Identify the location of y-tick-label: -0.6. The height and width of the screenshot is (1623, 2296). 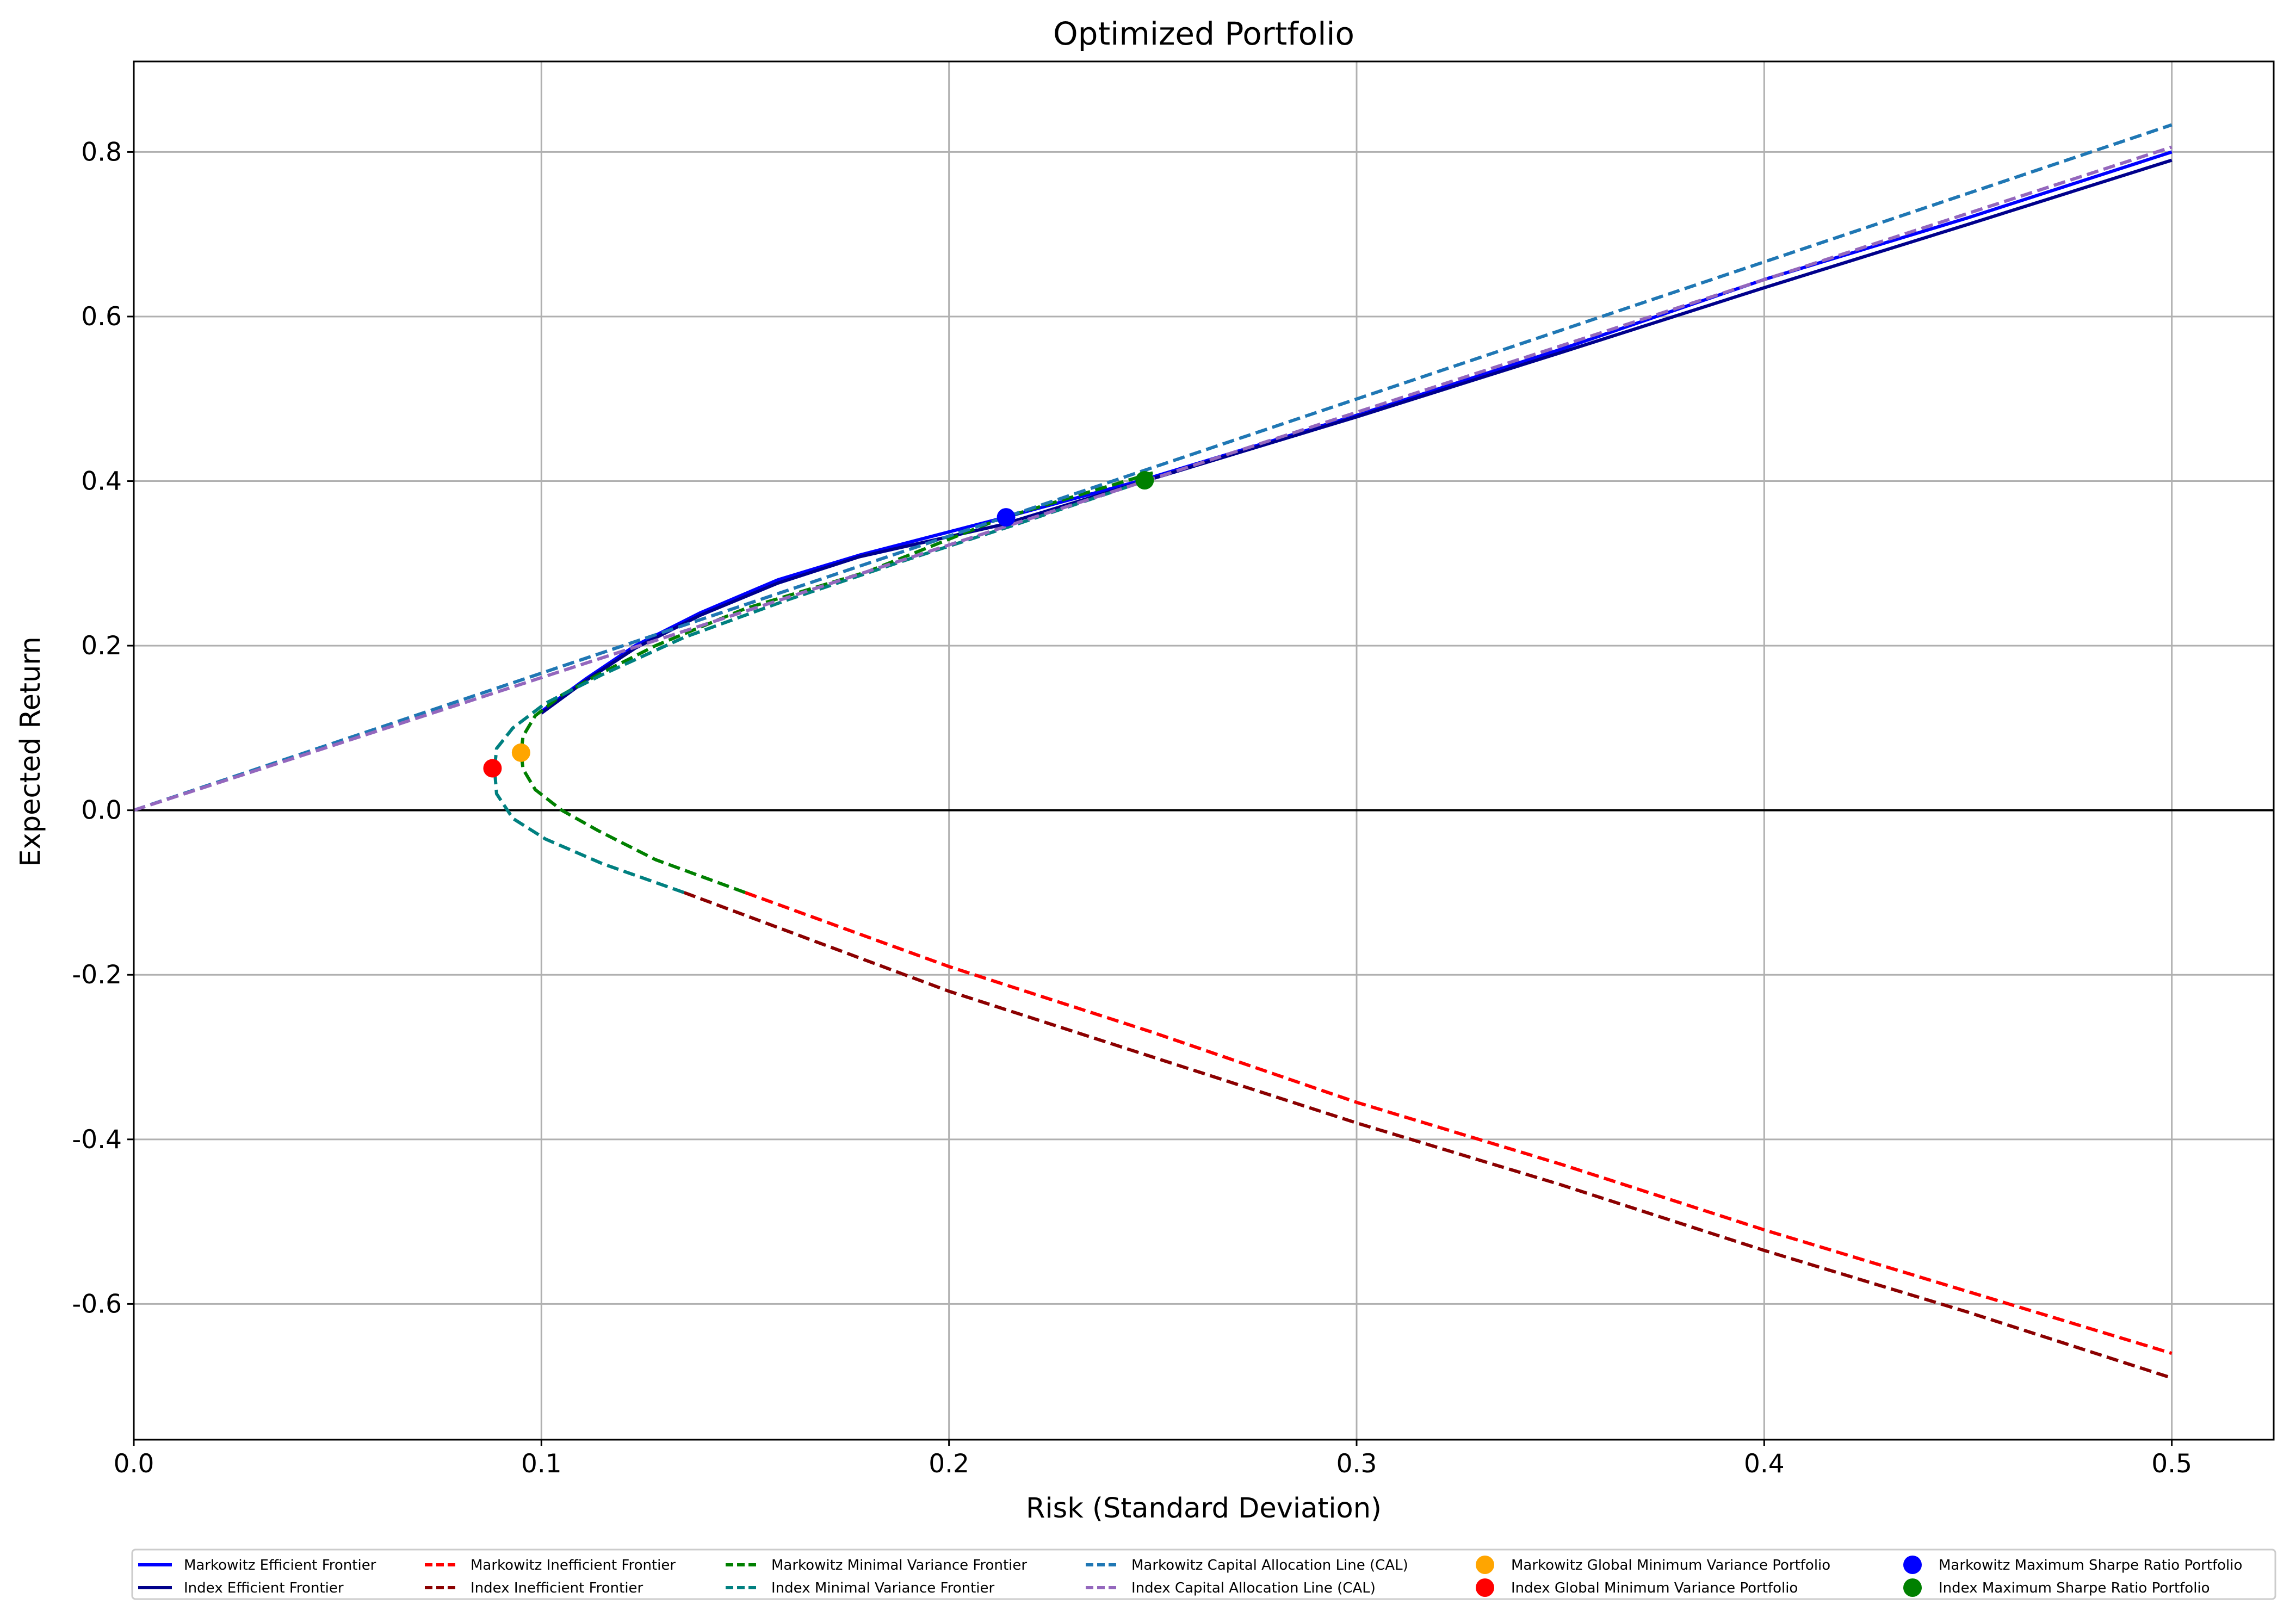
(97, 1304).